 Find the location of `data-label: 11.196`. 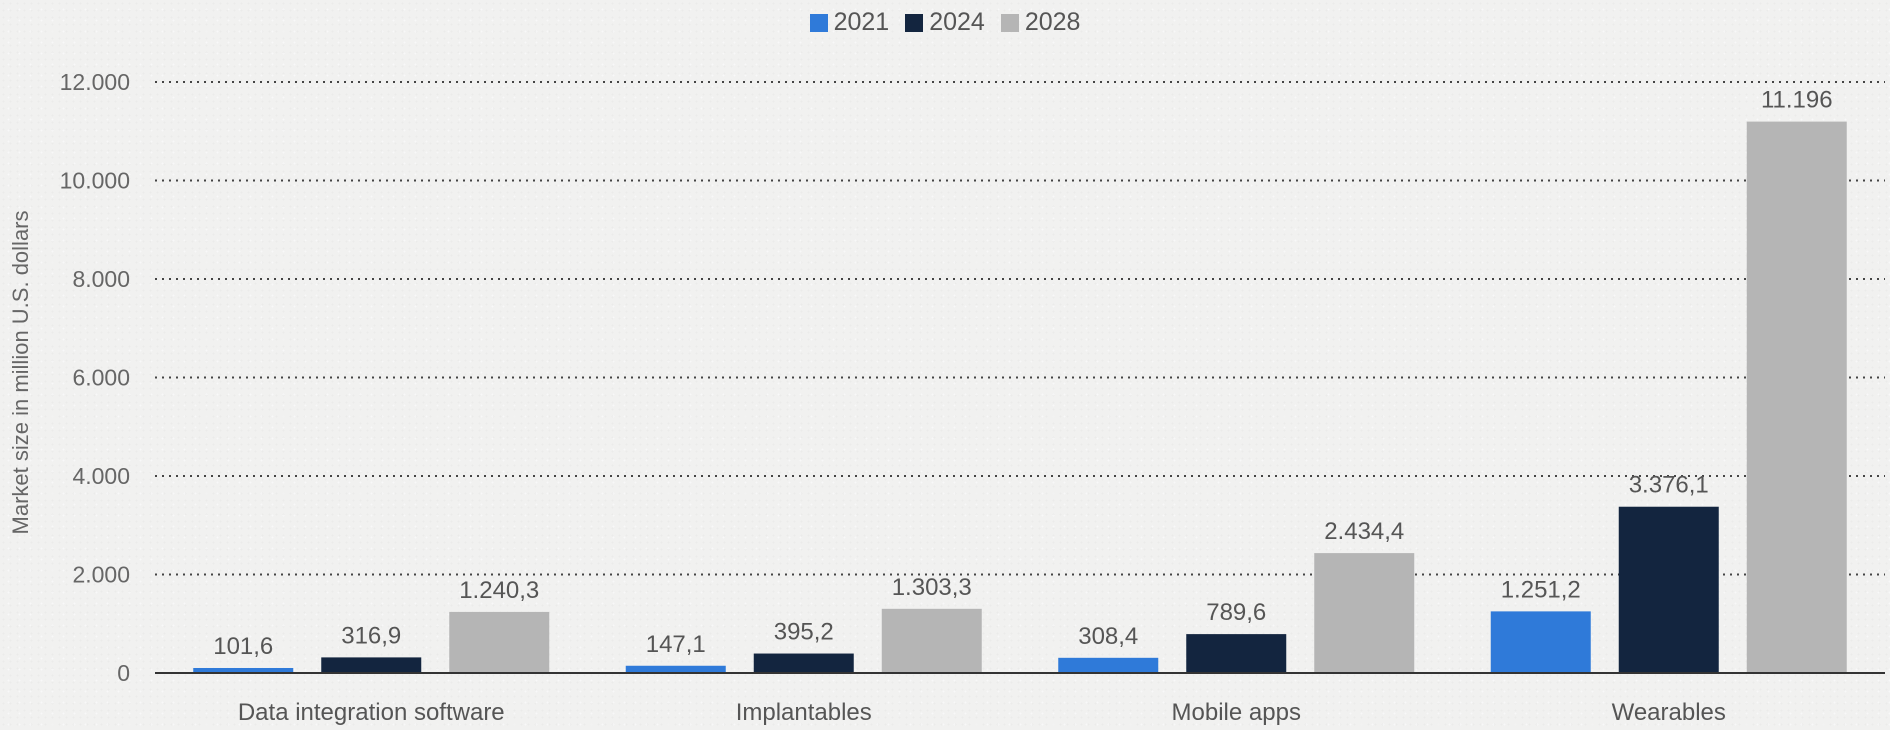

data-label: 11.196 is located at coordinates (1797, 100).